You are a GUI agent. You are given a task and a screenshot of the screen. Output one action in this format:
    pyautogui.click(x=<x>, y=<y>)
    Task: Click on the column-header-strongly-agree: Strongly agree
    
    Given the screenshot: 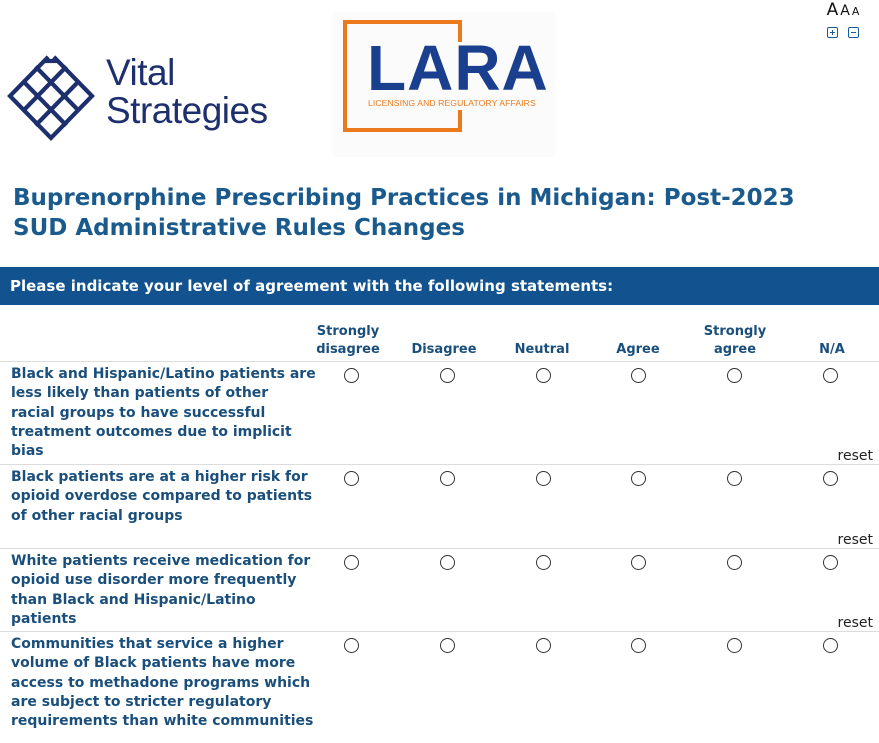 What is the action you would take?
    pyautogui.click(x=735, y=340)
    